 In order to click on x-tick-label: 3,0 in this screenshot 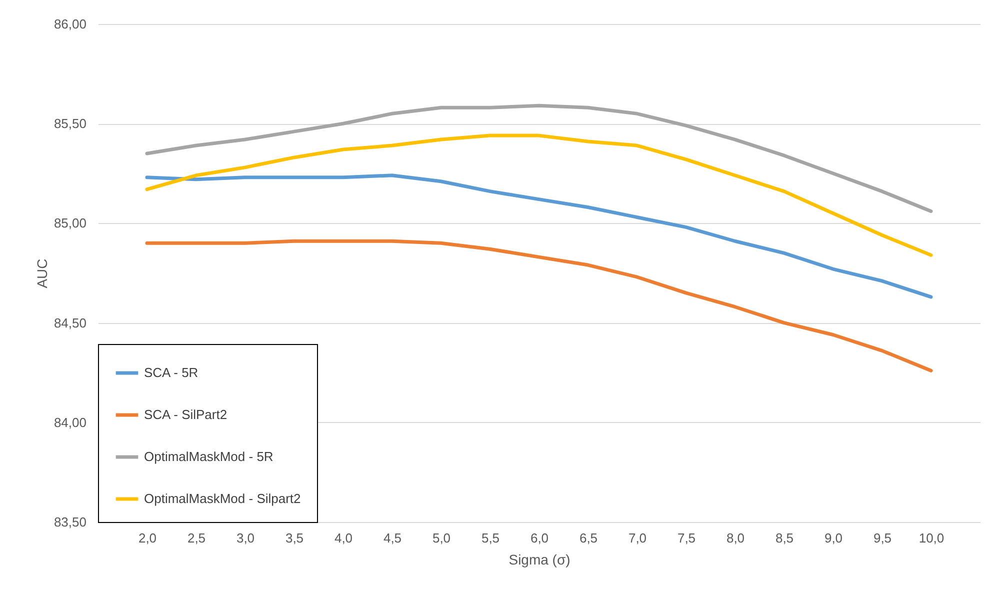, I will do `click(245, 538)`.